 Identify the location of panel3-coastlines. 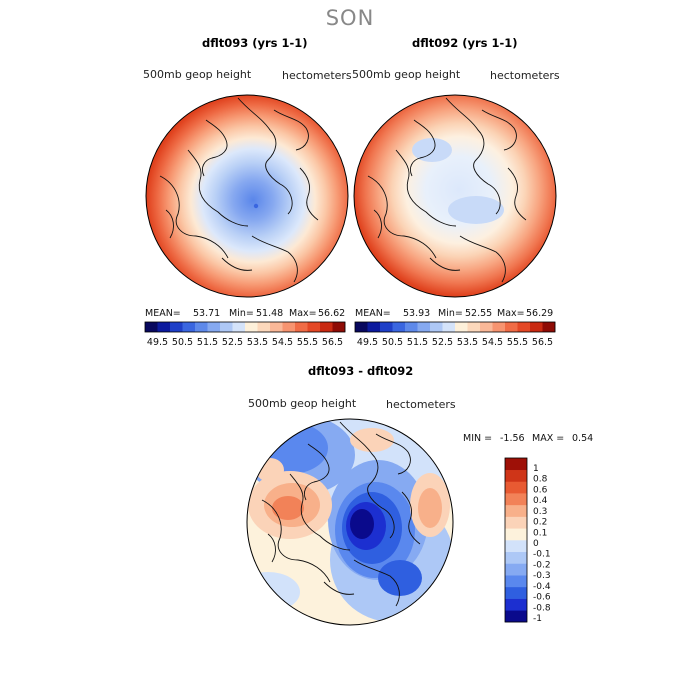
(341, 514).